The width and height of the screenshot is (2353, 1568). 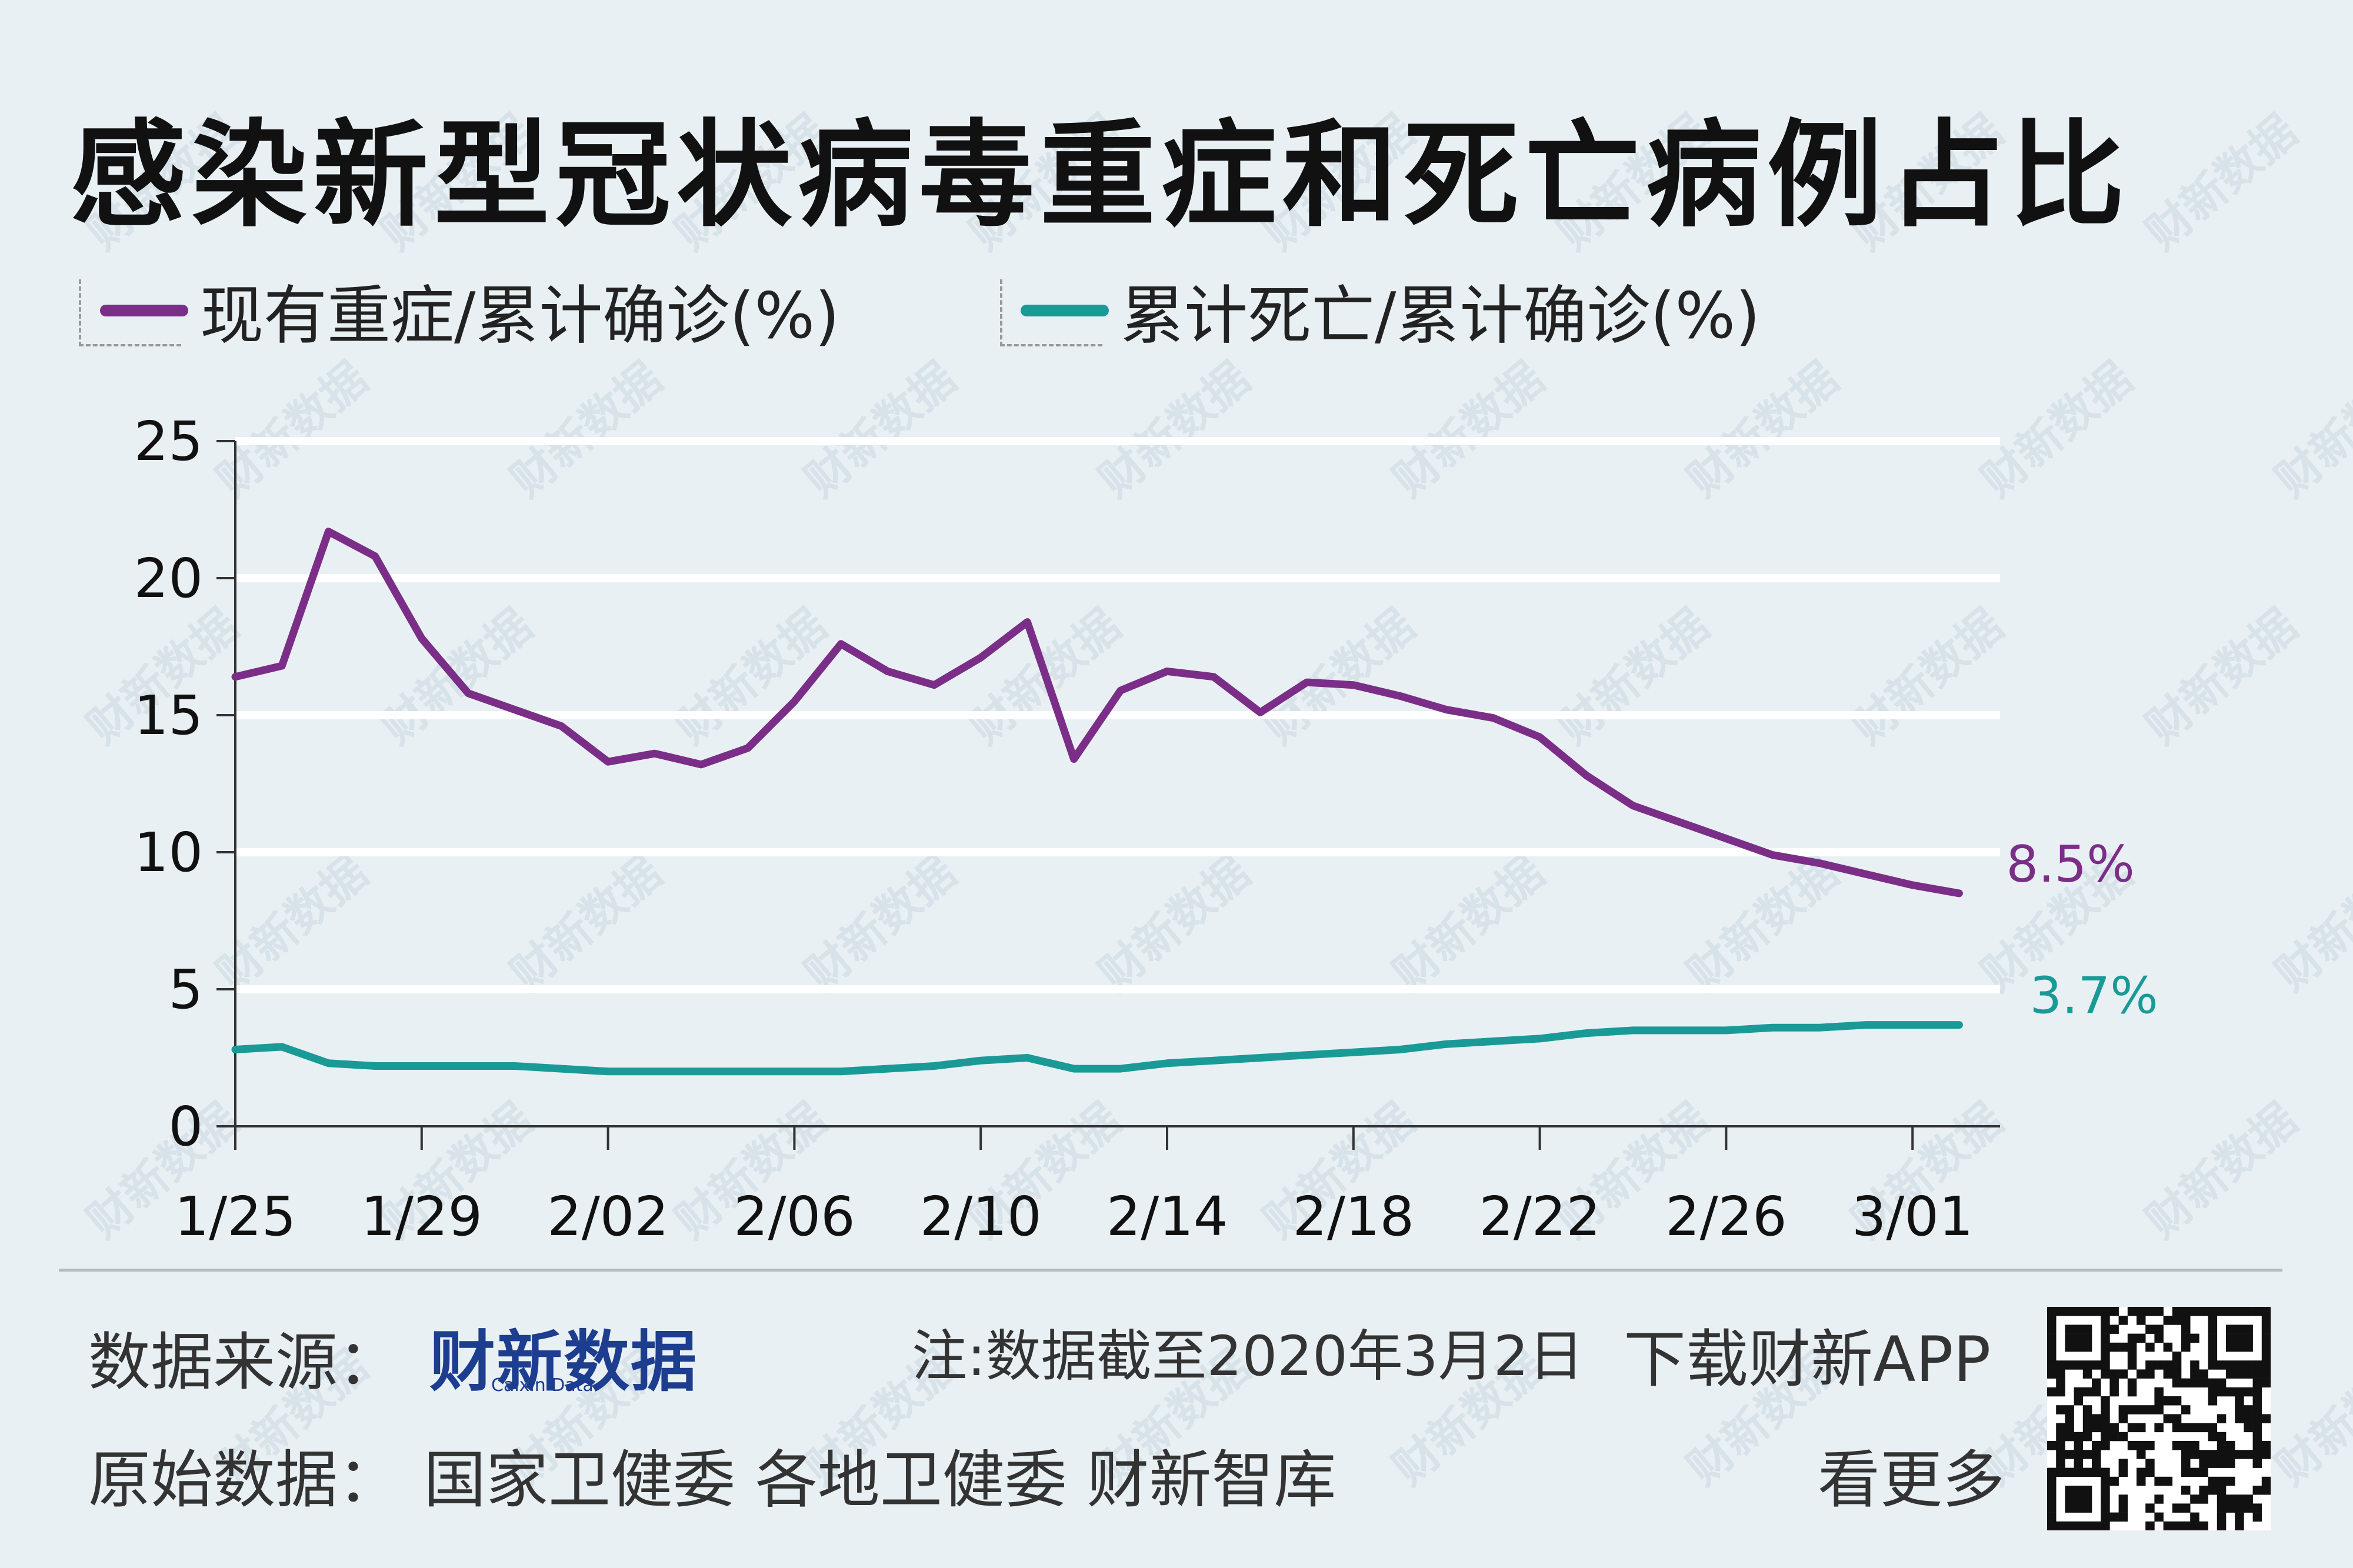 What do you see at coordinates (1097, 1048) in the screenshot?
I see `series-line-death` at bounding box center [1097, 1048].